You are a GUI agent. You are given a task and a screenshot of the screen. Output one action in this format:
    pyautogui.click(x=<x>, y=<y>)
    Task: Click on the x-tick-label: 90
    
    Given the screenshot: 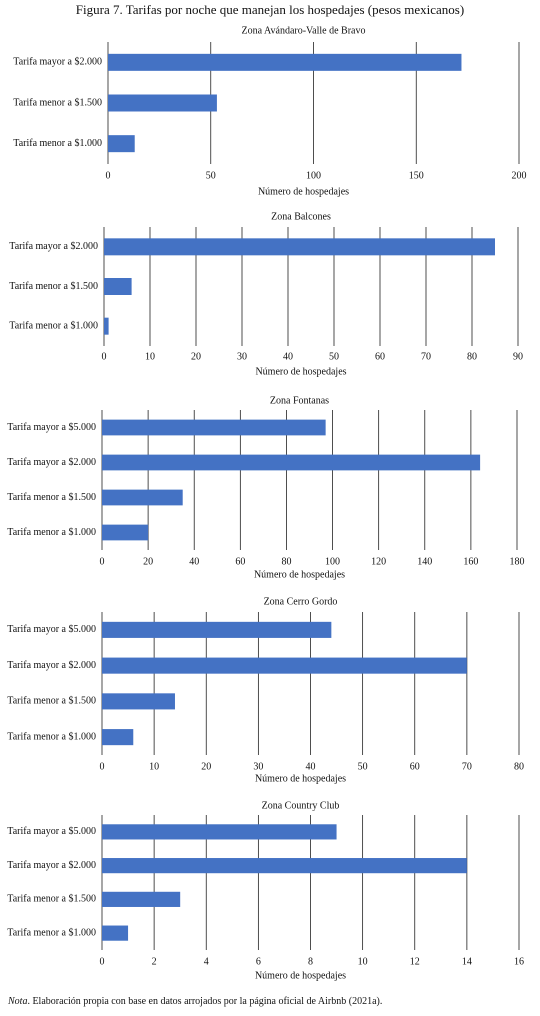 What is the action you would take?
    pyautogui.click(x=518, y=356)
    